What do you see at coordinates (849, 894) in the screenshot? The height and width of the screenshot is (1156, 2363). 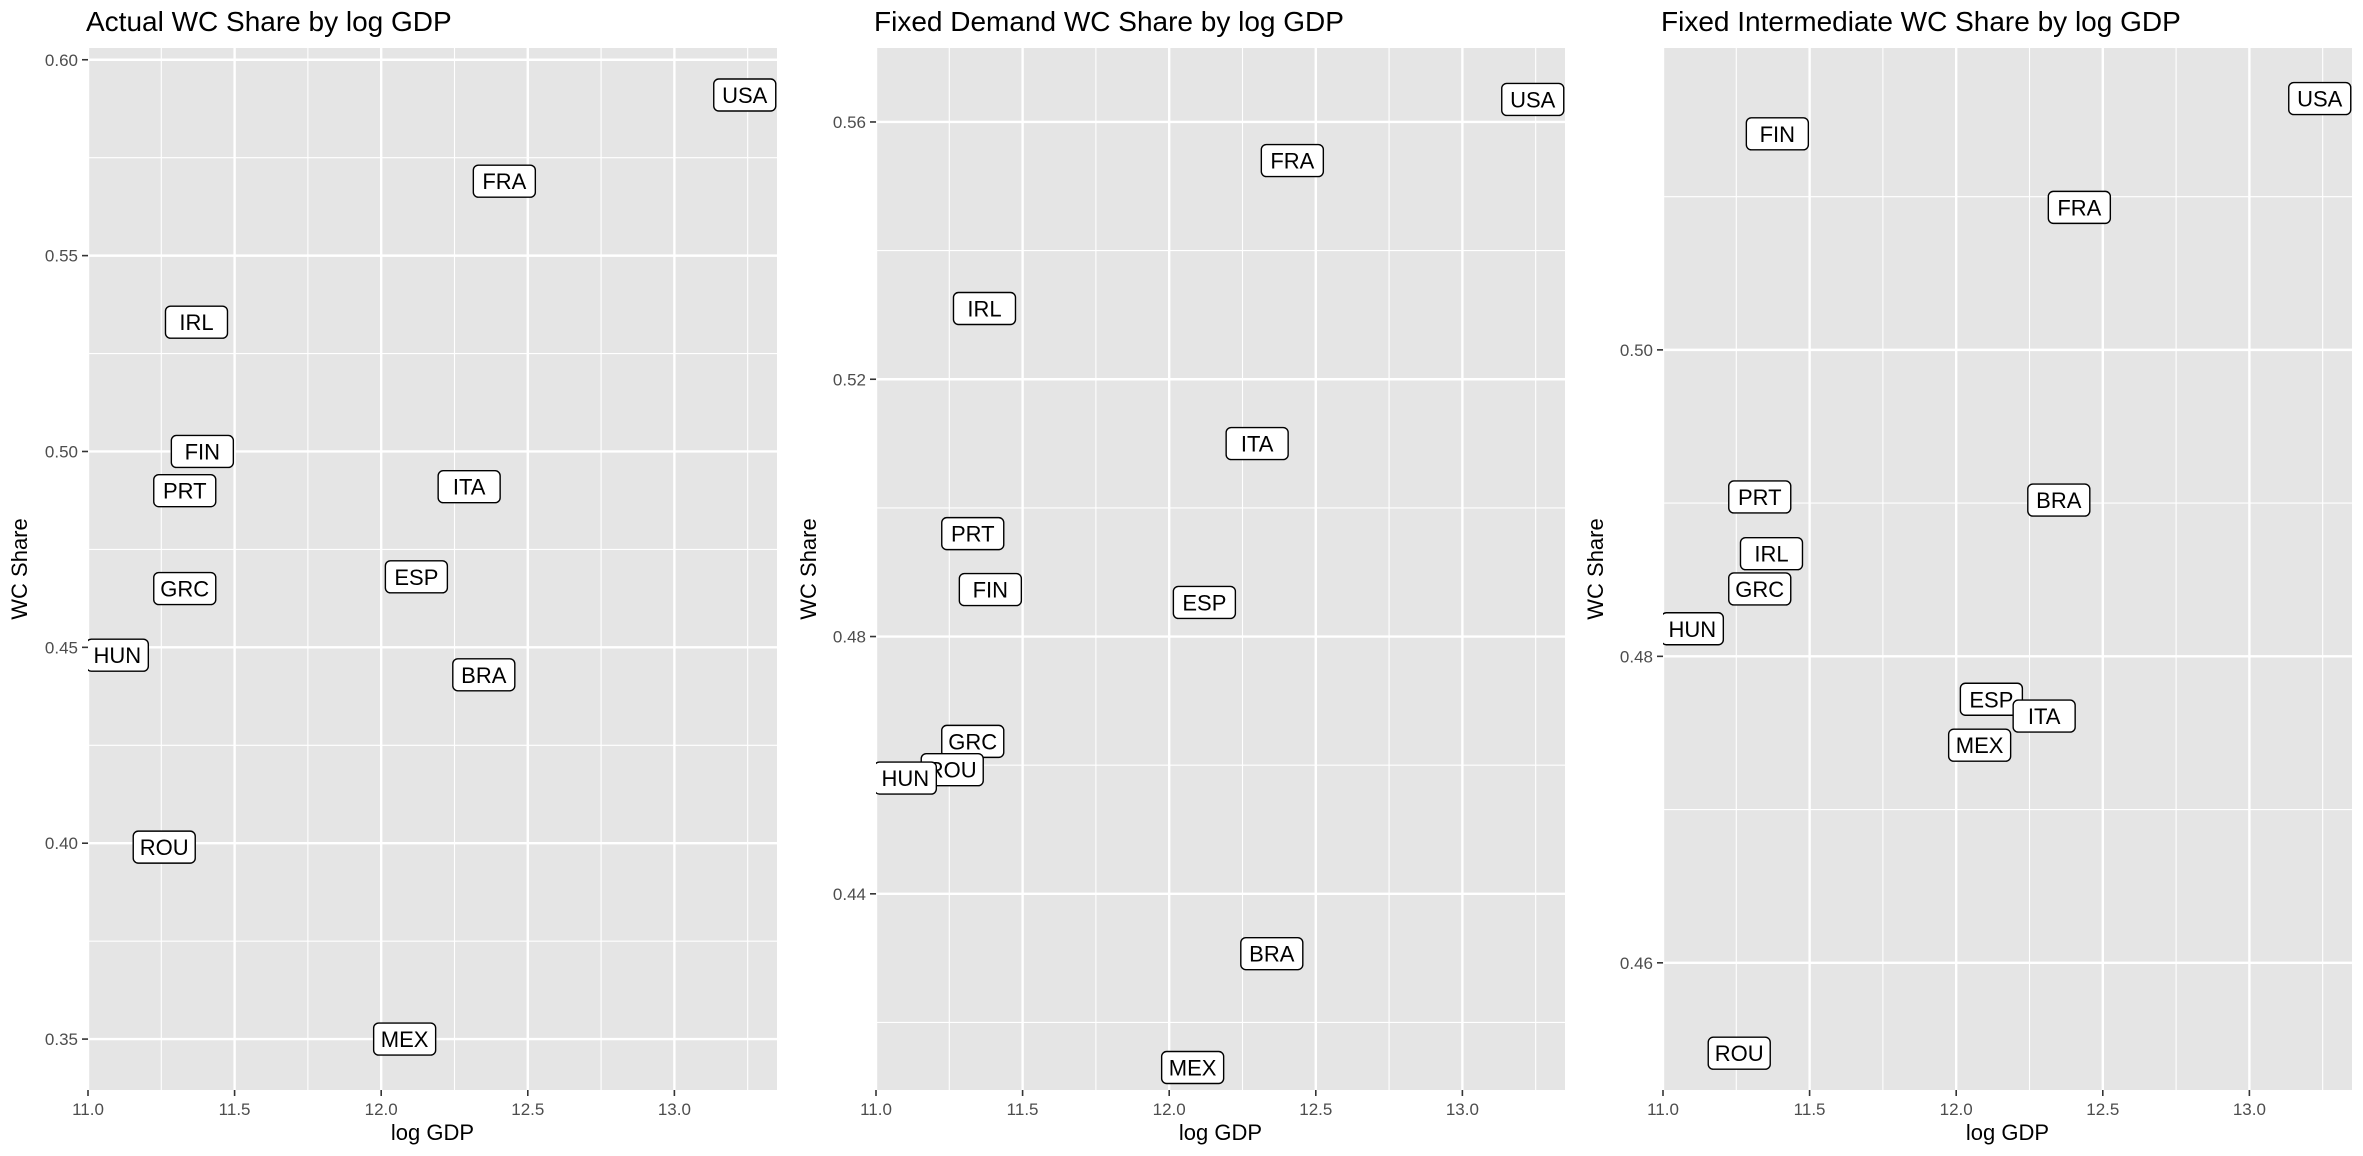 I see `y-tick-label: 0.44` at bounding box center [849, 894].